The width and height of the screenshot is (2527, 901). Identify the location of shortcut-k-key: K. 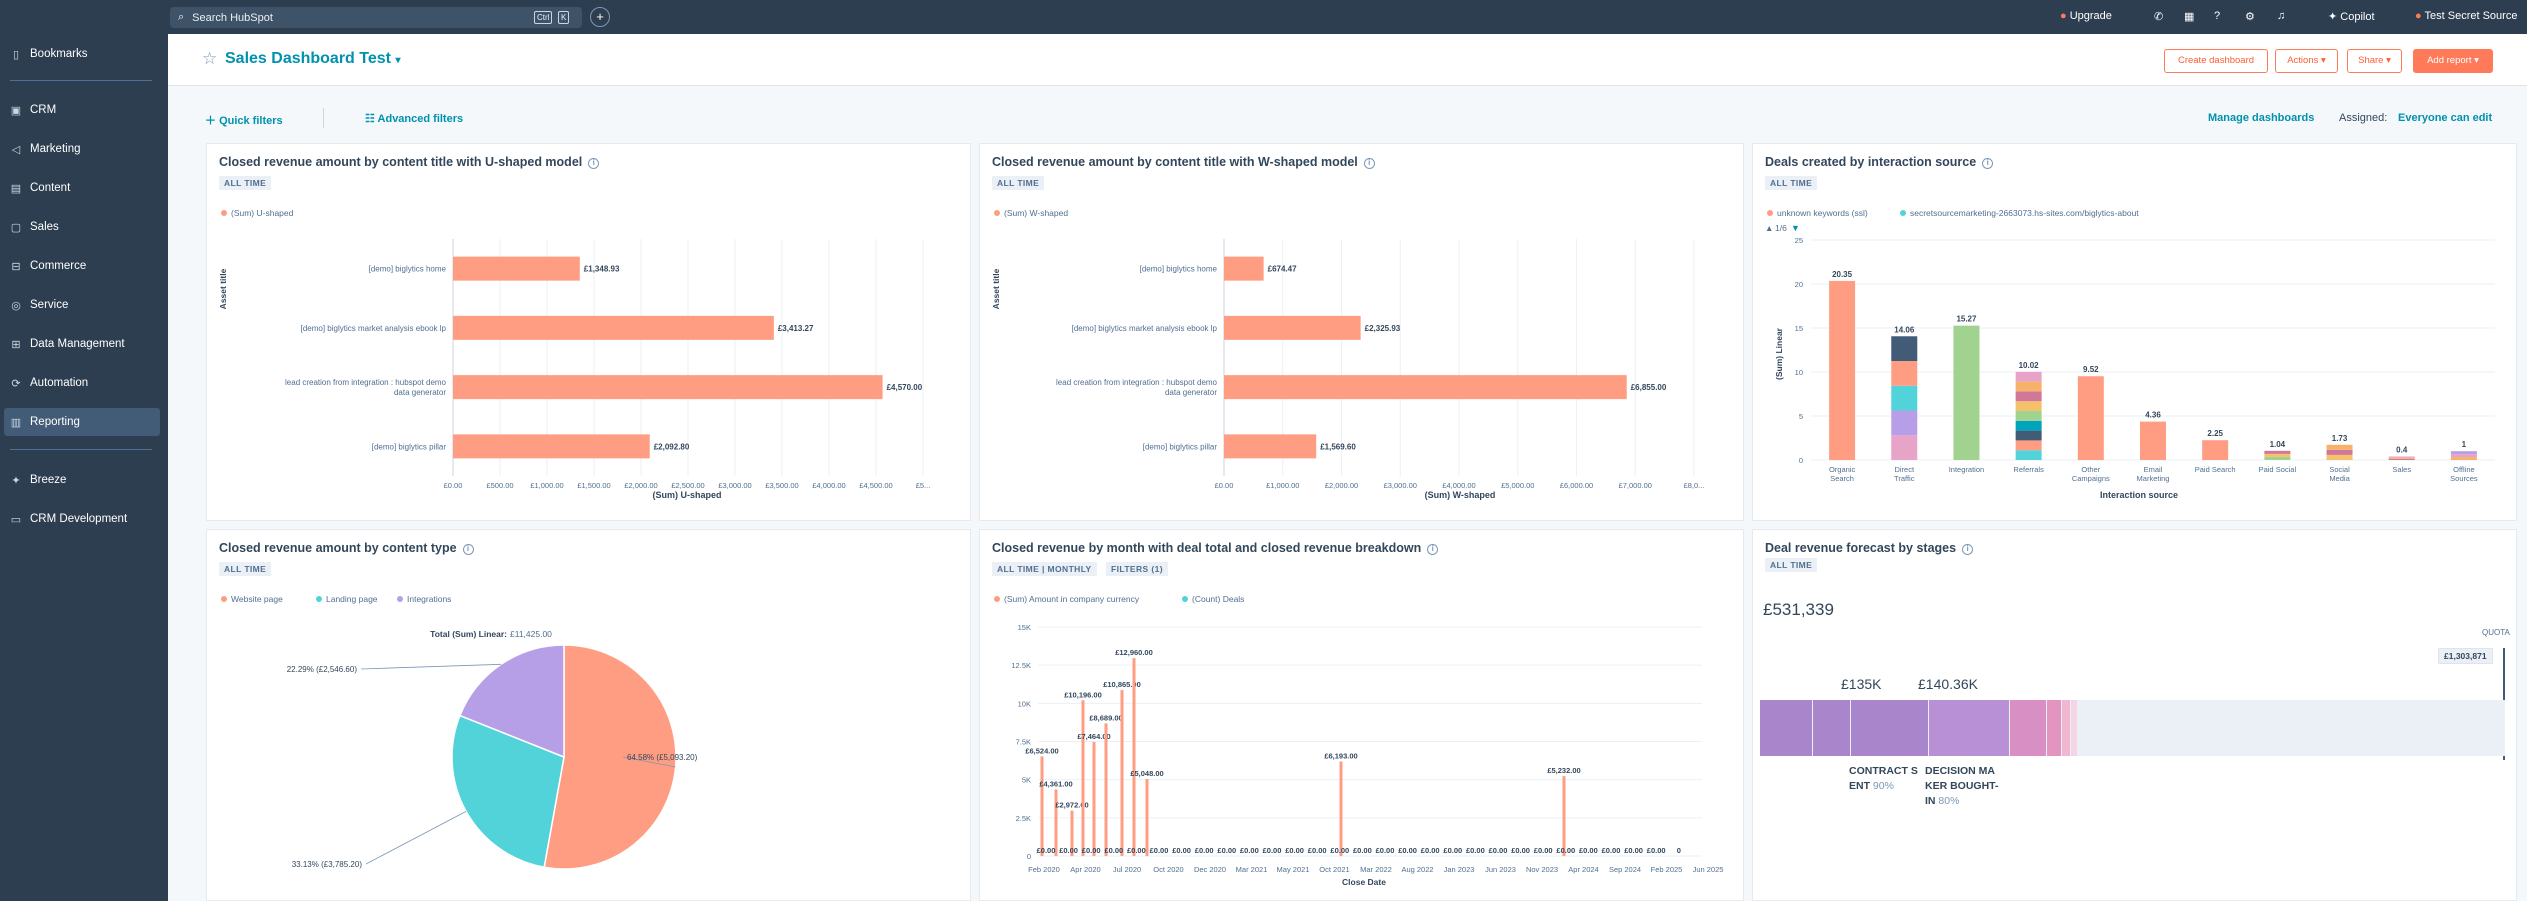
(564, 17).